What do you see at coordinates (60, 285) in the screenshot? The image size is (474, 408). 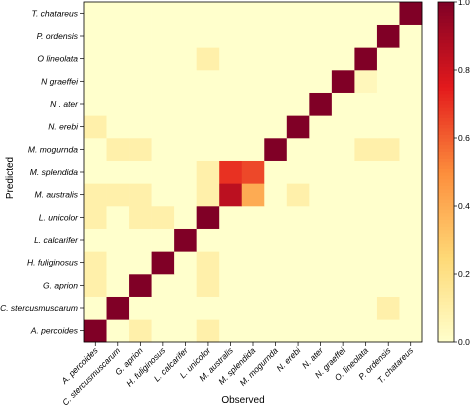 I see `y-tick-label: G. aprion` at bounding box center [60, 285].